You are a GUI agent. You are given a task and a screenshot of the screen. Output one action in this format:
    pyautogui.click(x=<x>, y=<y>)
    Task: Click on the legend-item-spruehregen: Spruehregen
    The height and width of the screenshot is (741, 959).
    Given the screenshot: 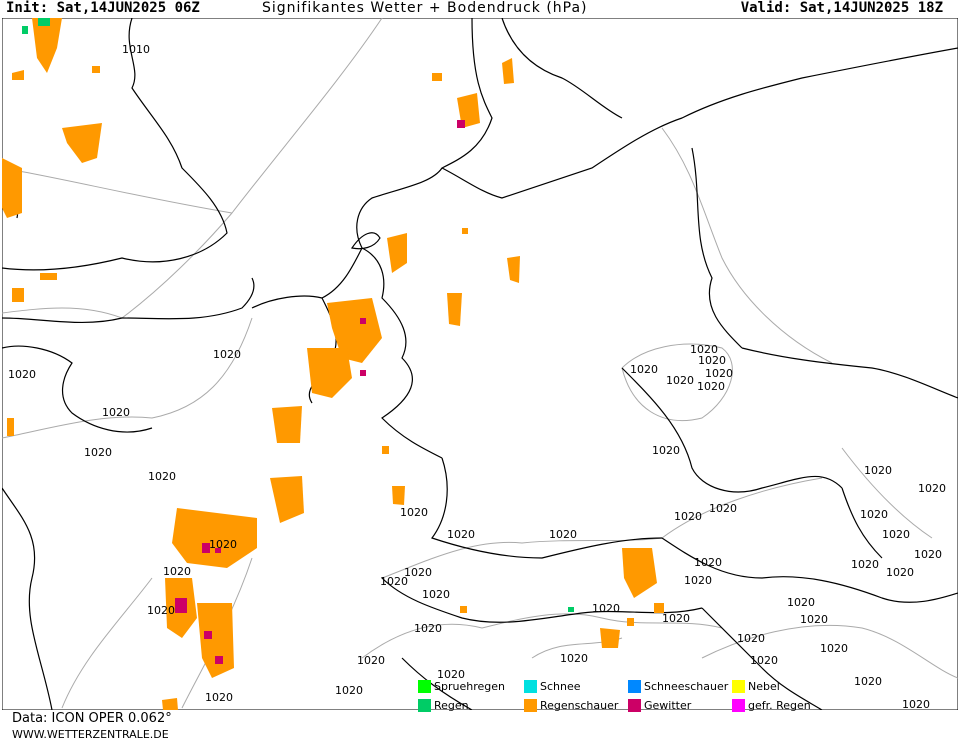 What is the action you would take?
    pyautogui.click(x=461, y=686)
    